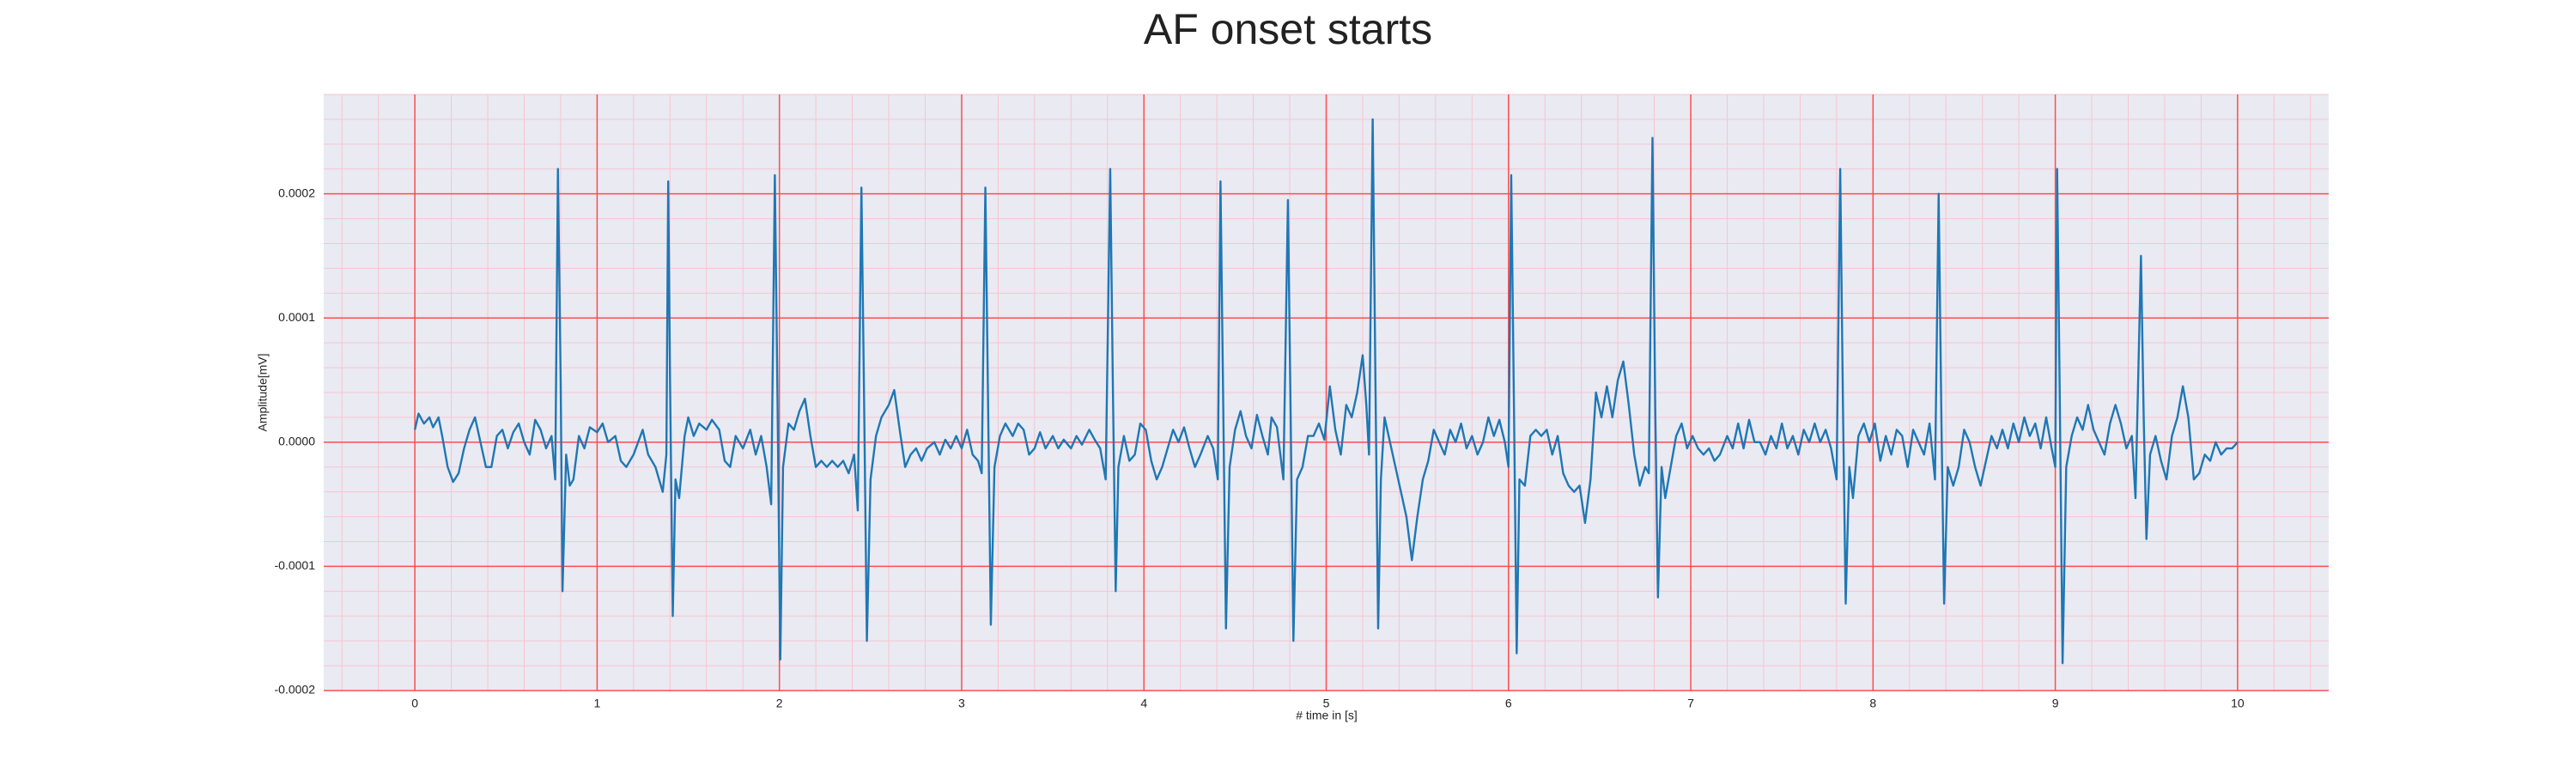 The width and height of the screenshot is (2576, 773). I want to click on x-tick-label: 6, so click(1508, 703).